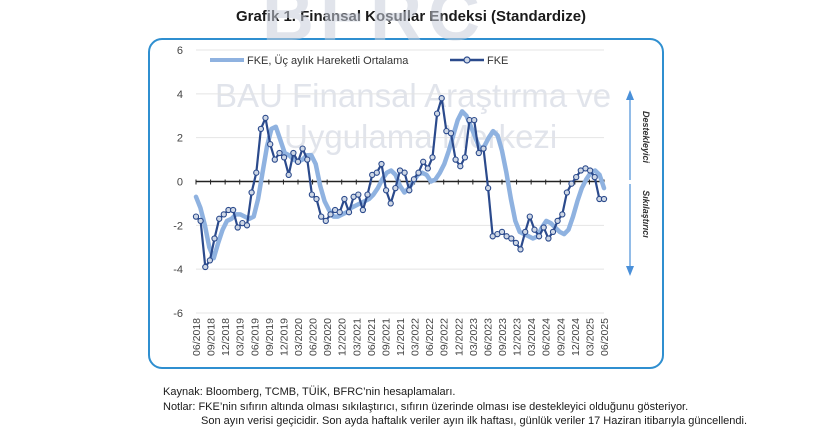 The image size is (822, 443). Describe the element at coordinates (497, 61) in the screenshot. I see `legend-label-fke: FKE` at that location.